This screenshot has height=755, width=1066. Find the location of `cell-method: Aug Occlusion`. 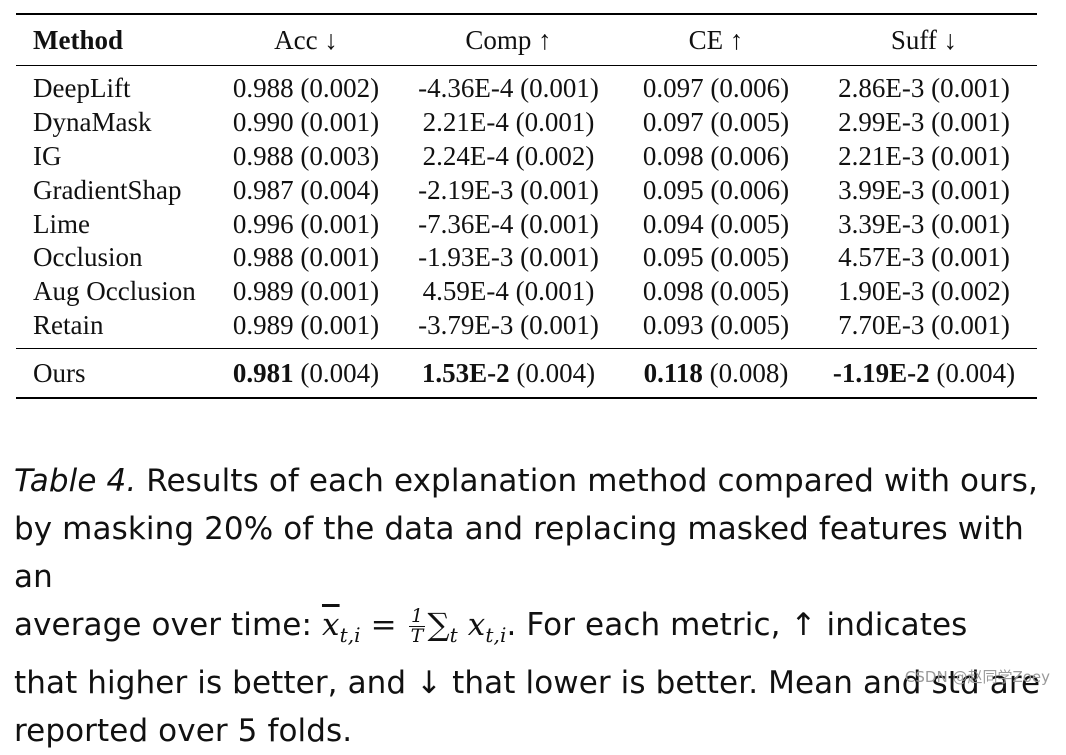

cell-method: Aug Occlusion is located at coordinates (114, 291).